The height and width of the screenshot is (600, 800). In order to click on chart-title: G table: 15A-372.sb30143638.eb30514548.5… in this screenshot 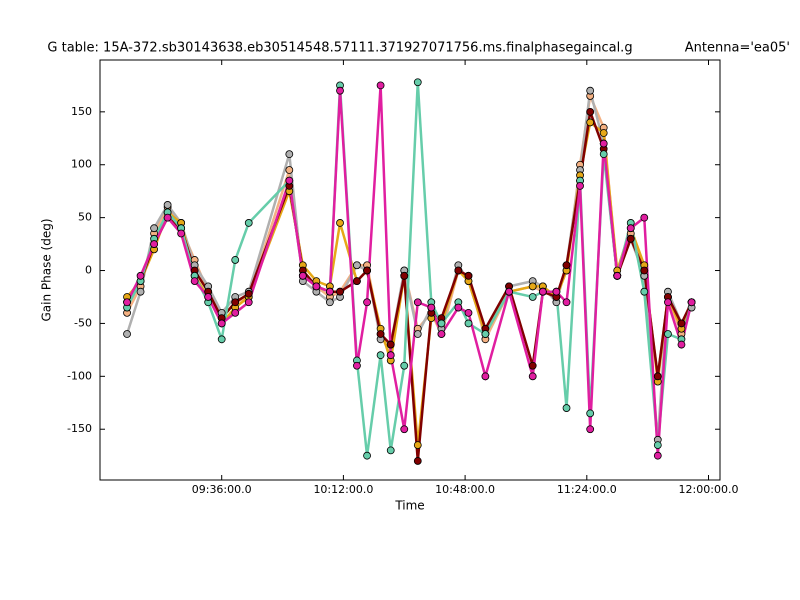, I will do `click(339, 48)`.